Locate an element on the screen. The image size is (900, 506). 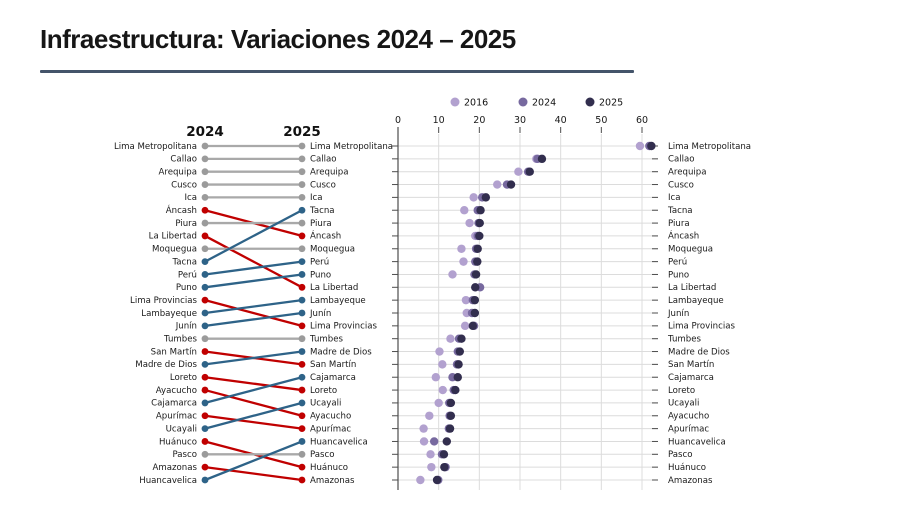
category-label: Callao is located at coordinates (681, 160).